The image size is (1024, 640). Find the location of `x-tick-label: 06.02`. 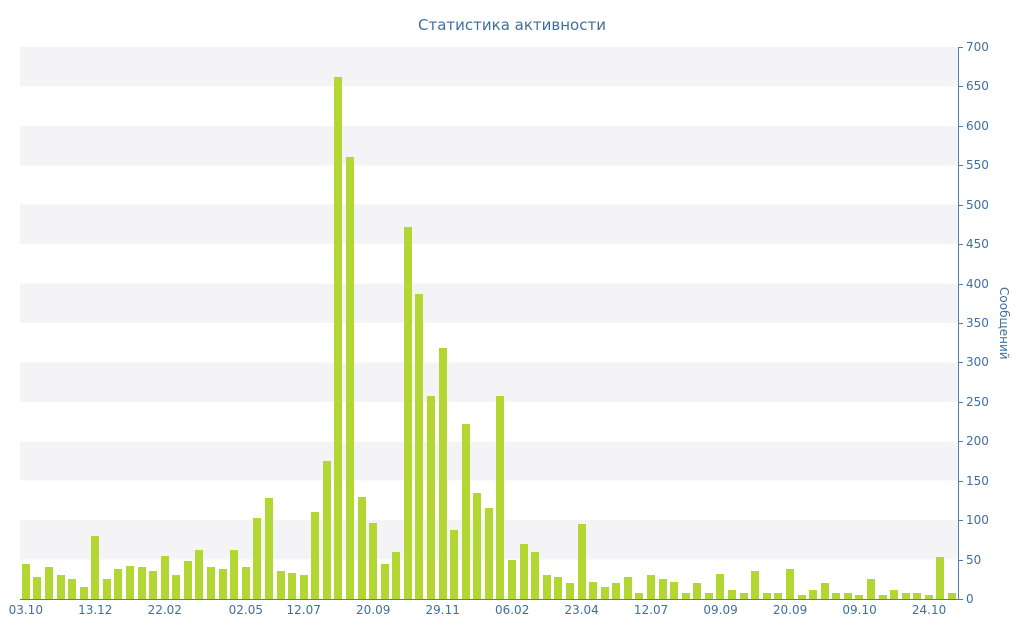

x-tick-label: 06.02 is located at coordinates (512, 610).